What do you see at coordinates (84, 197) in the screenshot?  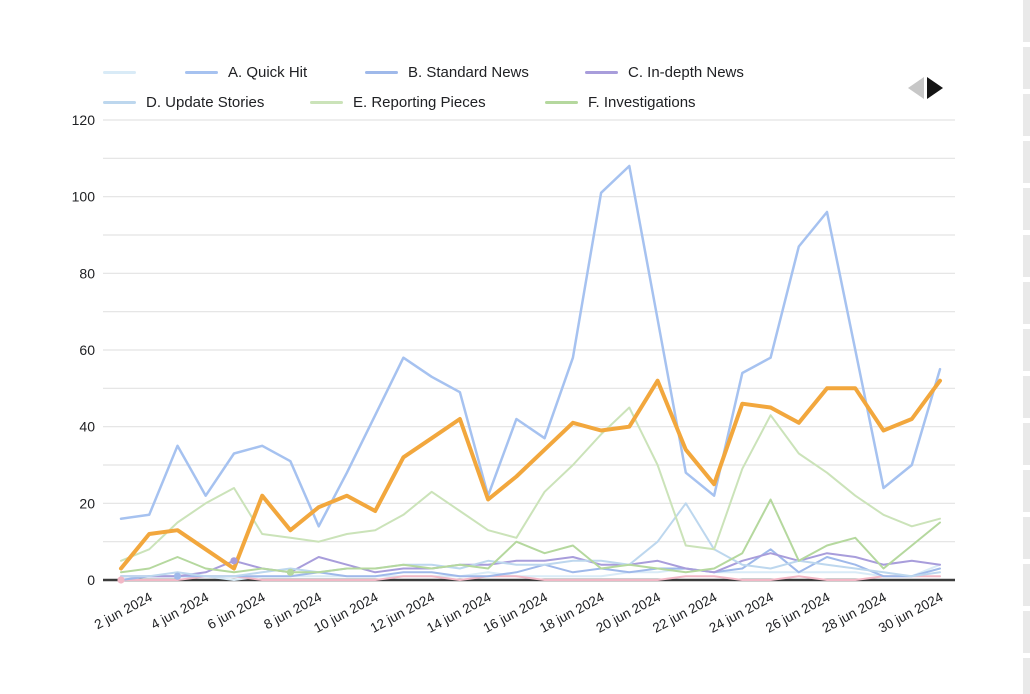 I see `y-tick-label: 100` at bounding box center [84, 197].